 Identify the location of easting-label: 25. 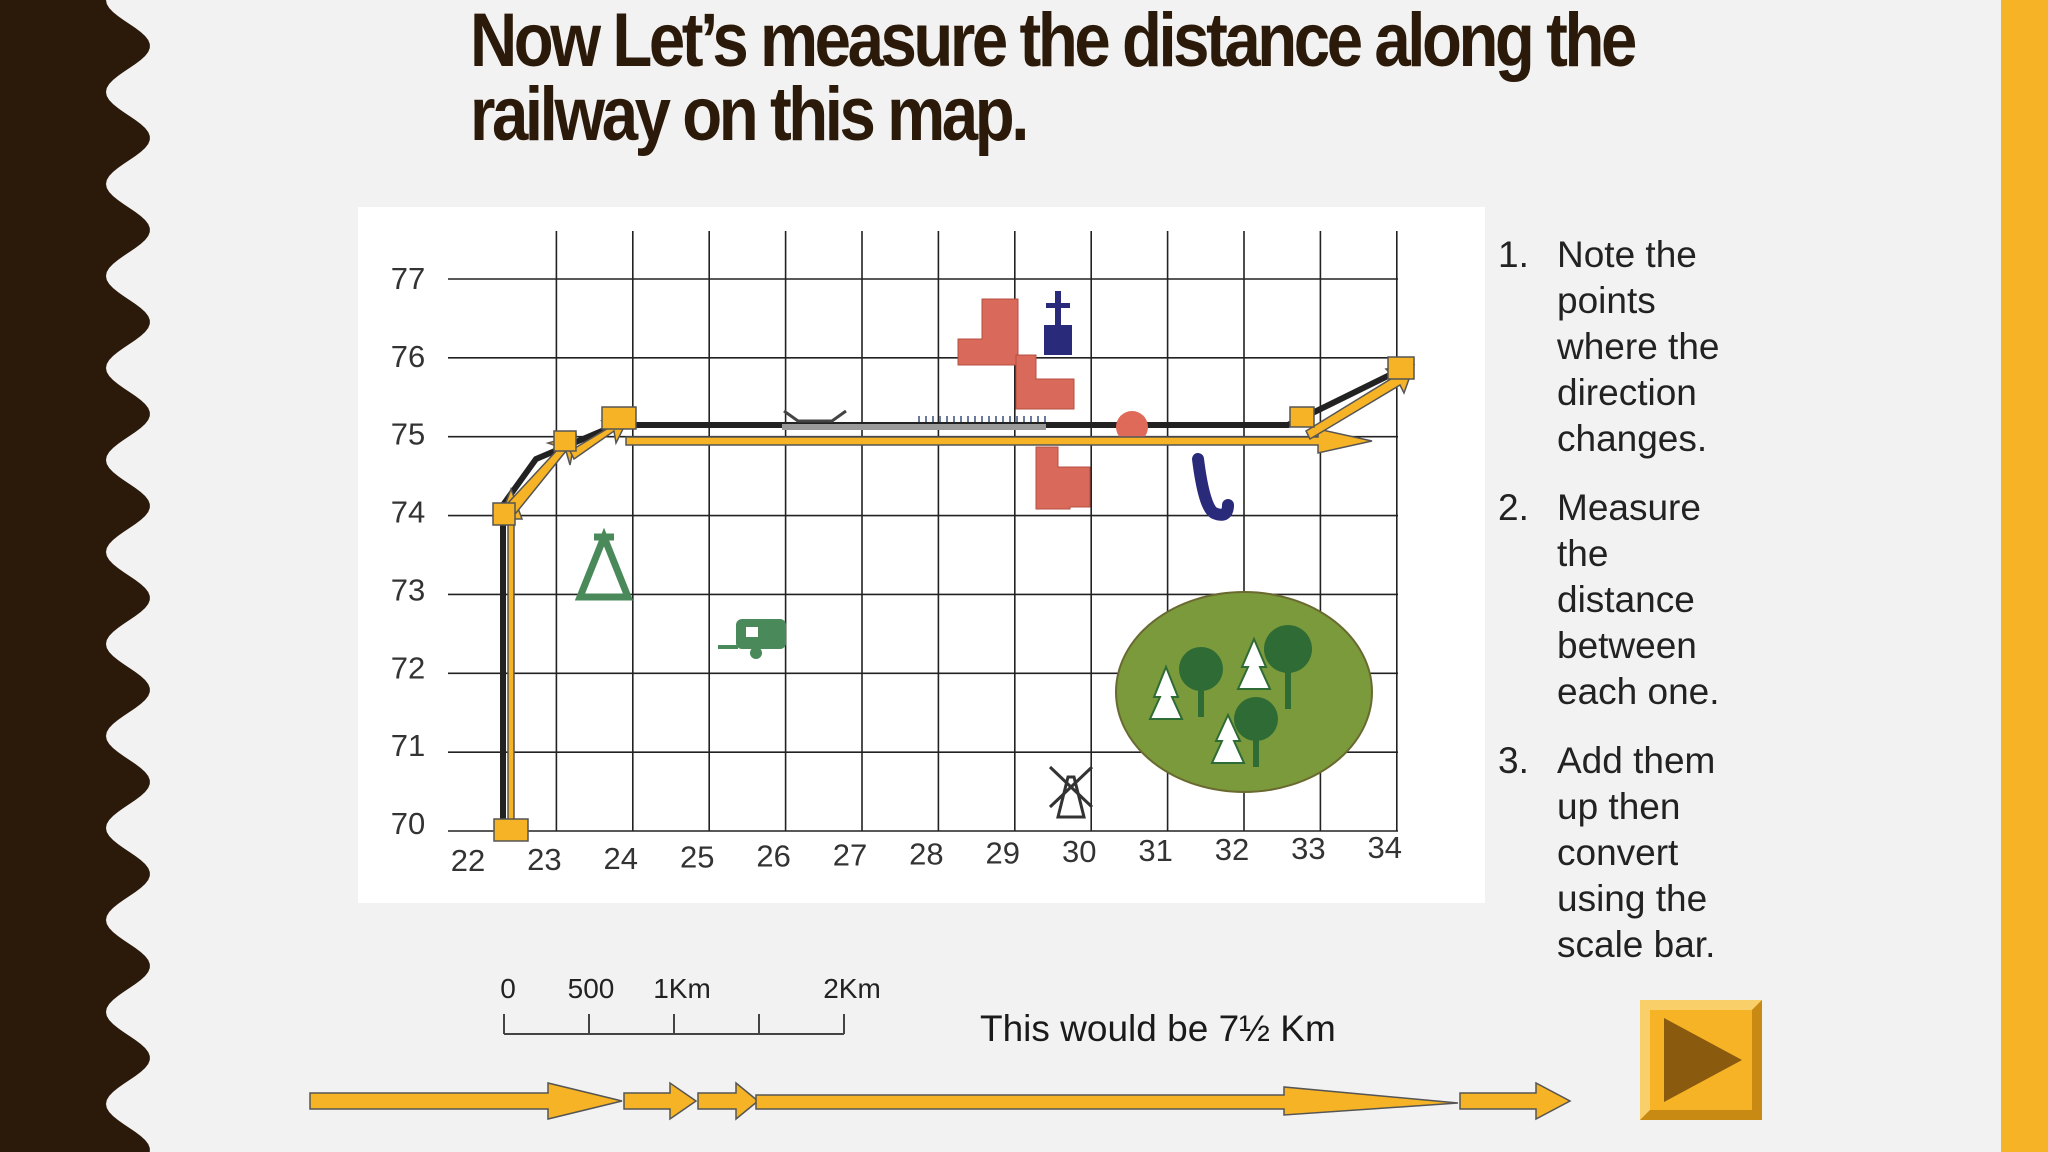
(697, 857).